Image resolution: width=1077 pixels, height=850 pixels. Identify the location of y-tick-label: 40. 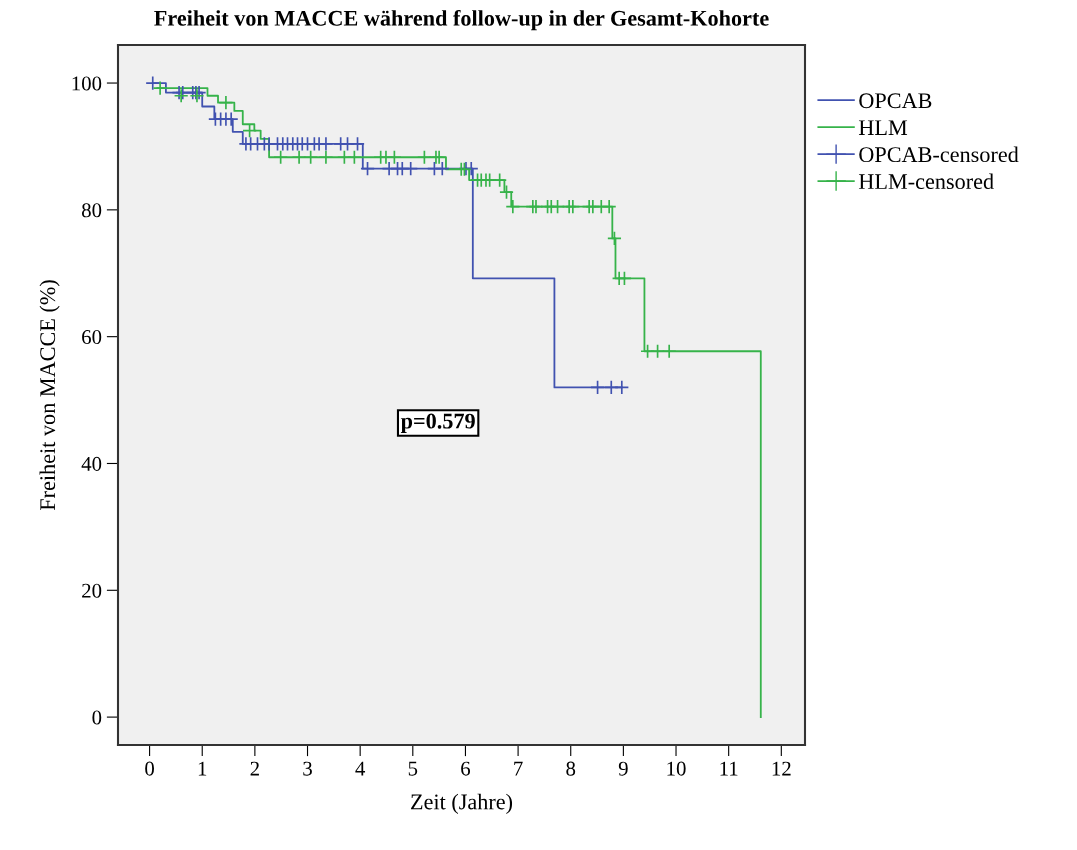
(91, 463).